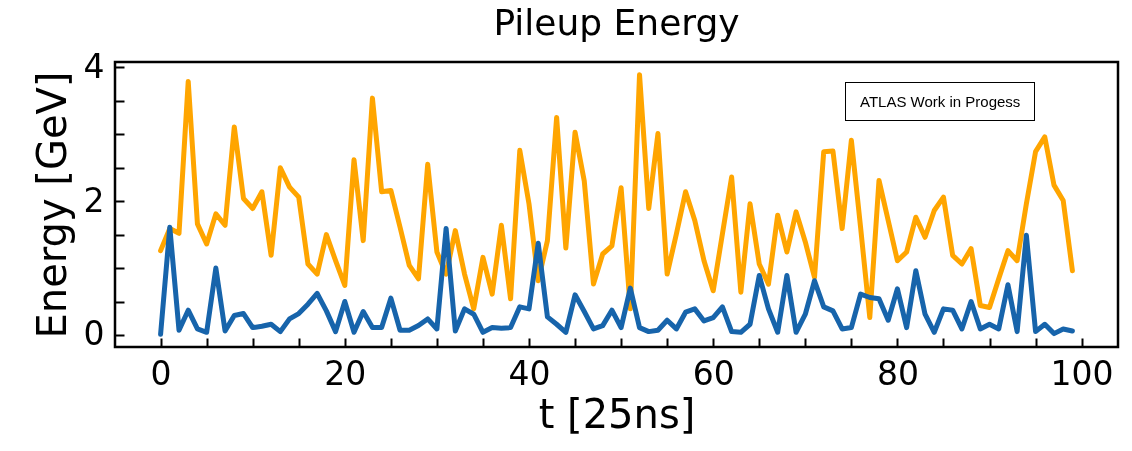  Describe the element at coordinates (616, 23) in the screenshot. I see `chart-title: Pileup Energy` at that location.